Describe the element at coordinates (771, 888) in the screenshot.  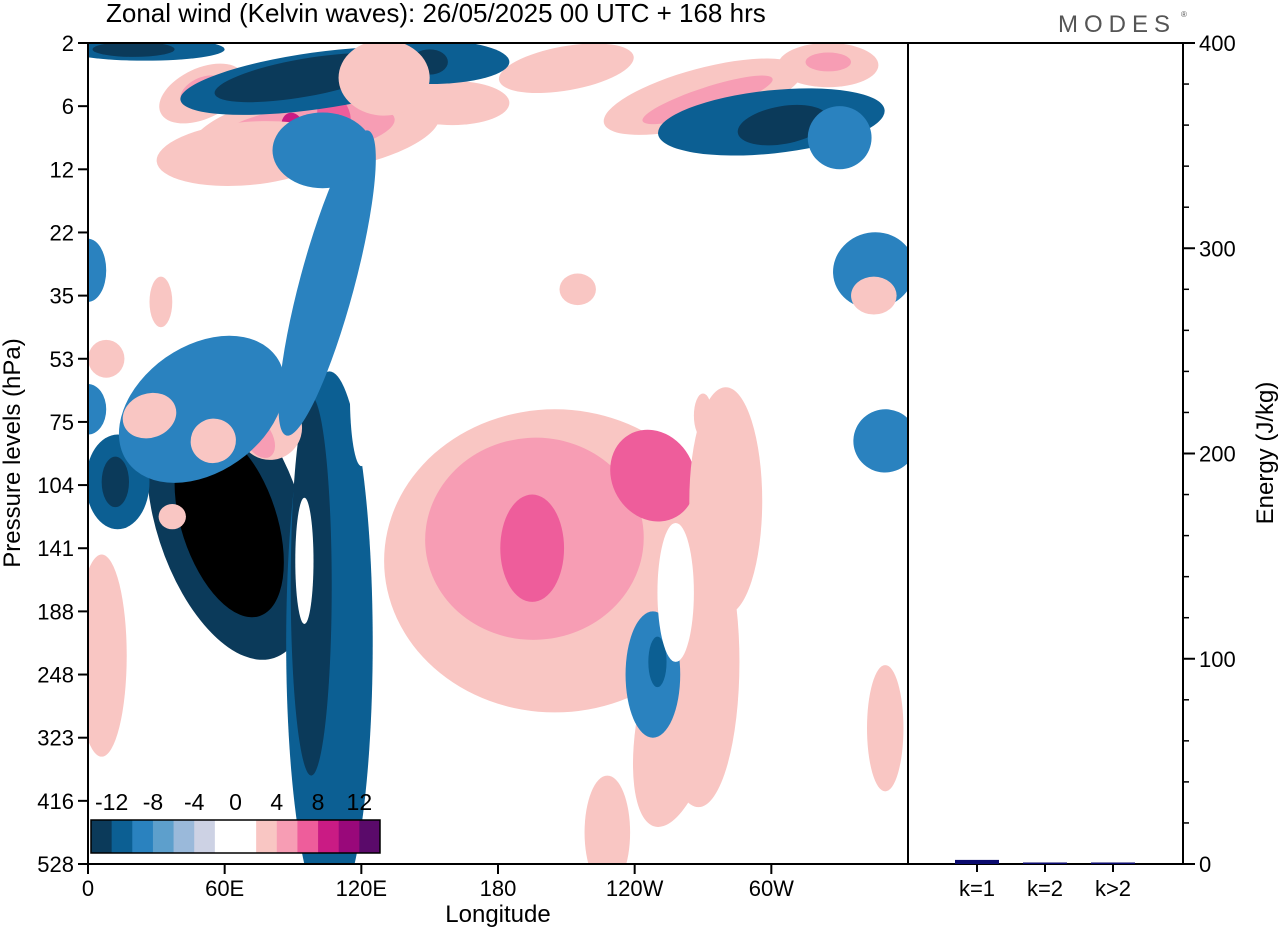
I see `longitude-tick-label-60W: 60W` at that location.